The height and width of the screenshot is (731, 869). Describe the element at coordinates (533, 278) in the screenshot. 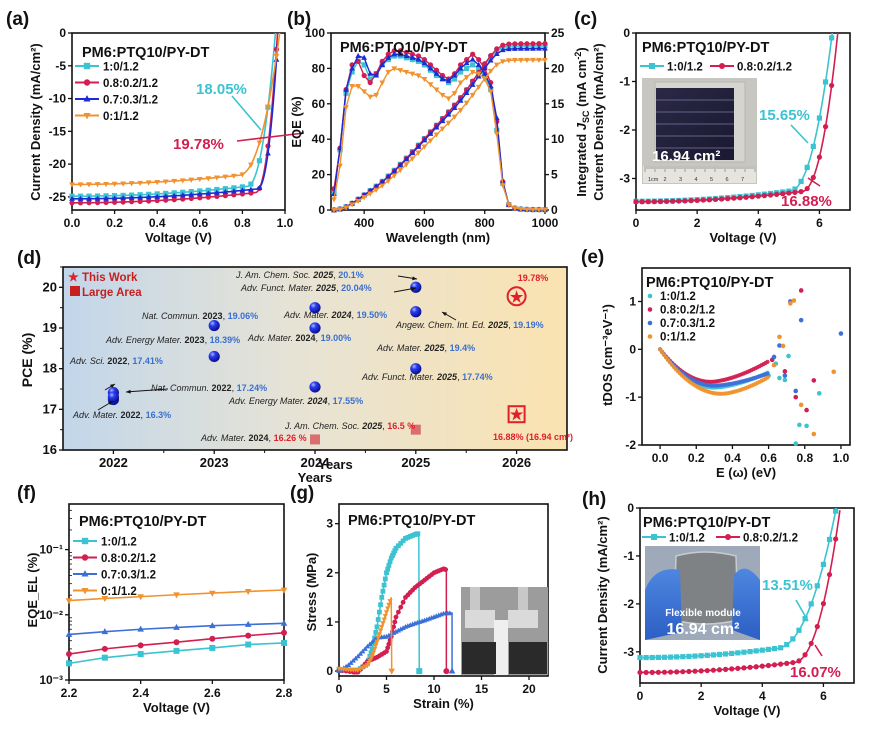

I see `point-label: 19.78%` at that location.